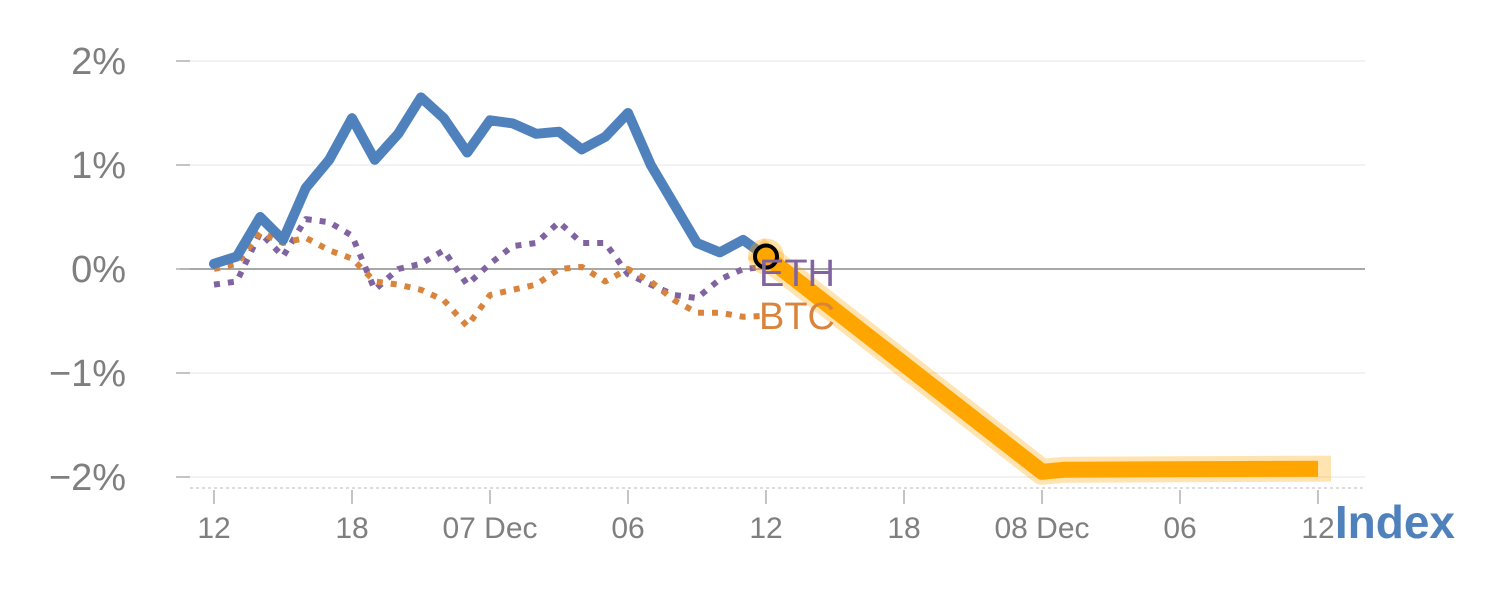  Describe the element at coordinates (98, 62) in the screenshot. I see `y-tick-label: 2%` at that location.